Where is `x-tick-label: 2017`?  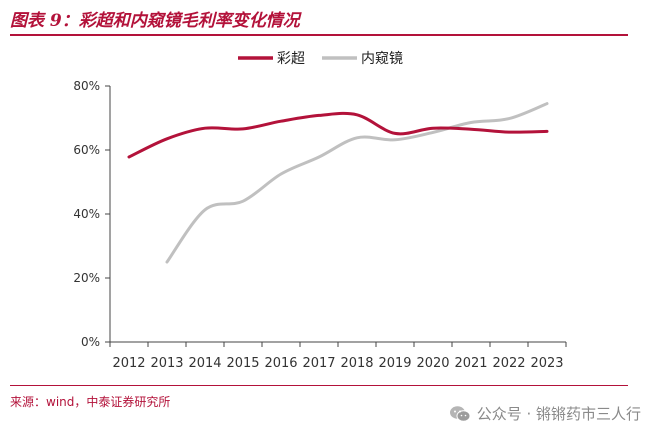
x-tick-label: 2017 is located at coordinates (318, 363).